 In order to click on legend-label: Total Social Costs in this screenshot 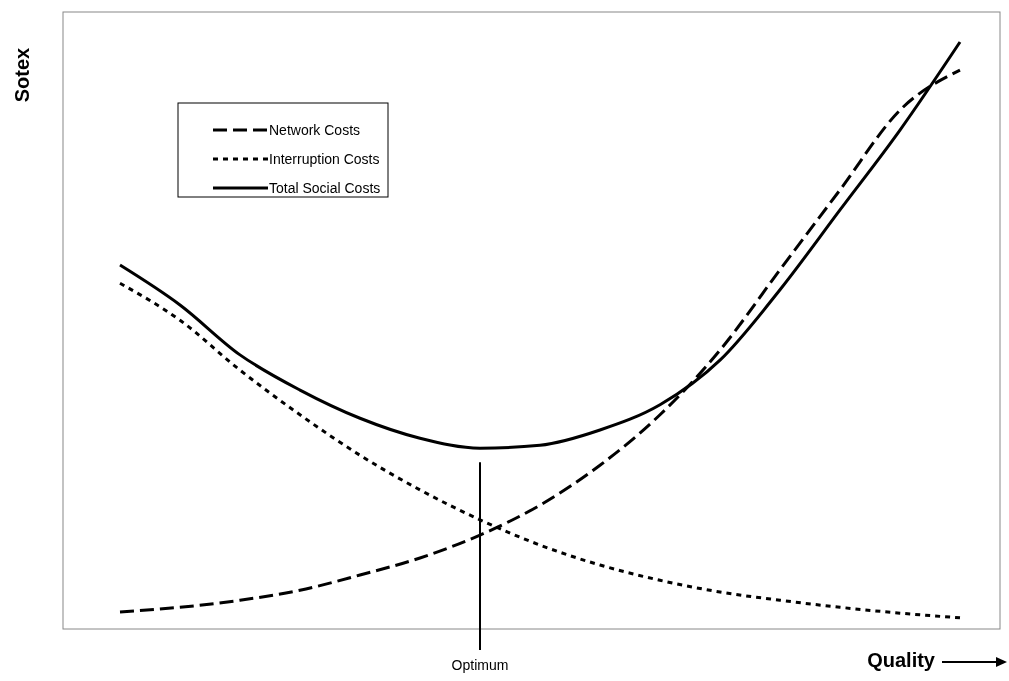, I will do `click(325, 188)`.